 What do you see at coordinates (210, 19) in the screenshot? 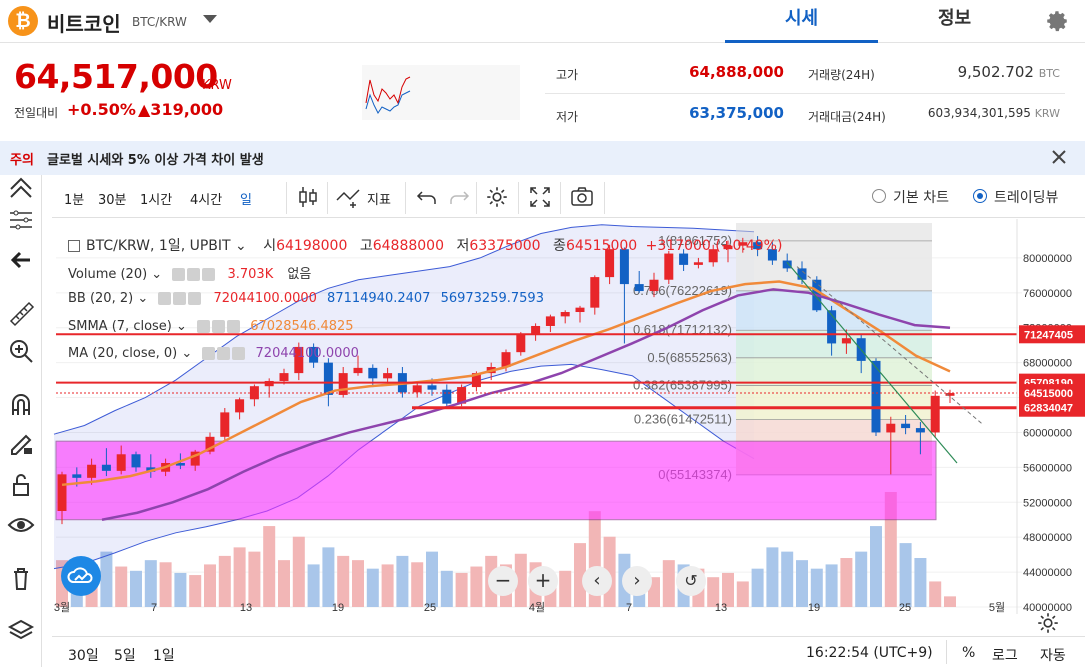
I see `chevron-down-icon` at bounding box center [210, 19].